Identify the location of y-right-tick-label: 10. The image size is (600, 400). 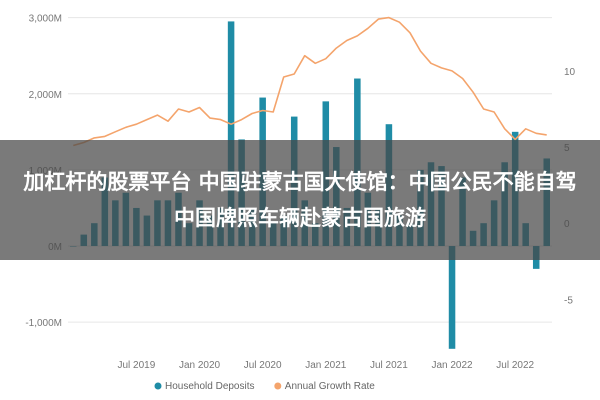
(570, 72).